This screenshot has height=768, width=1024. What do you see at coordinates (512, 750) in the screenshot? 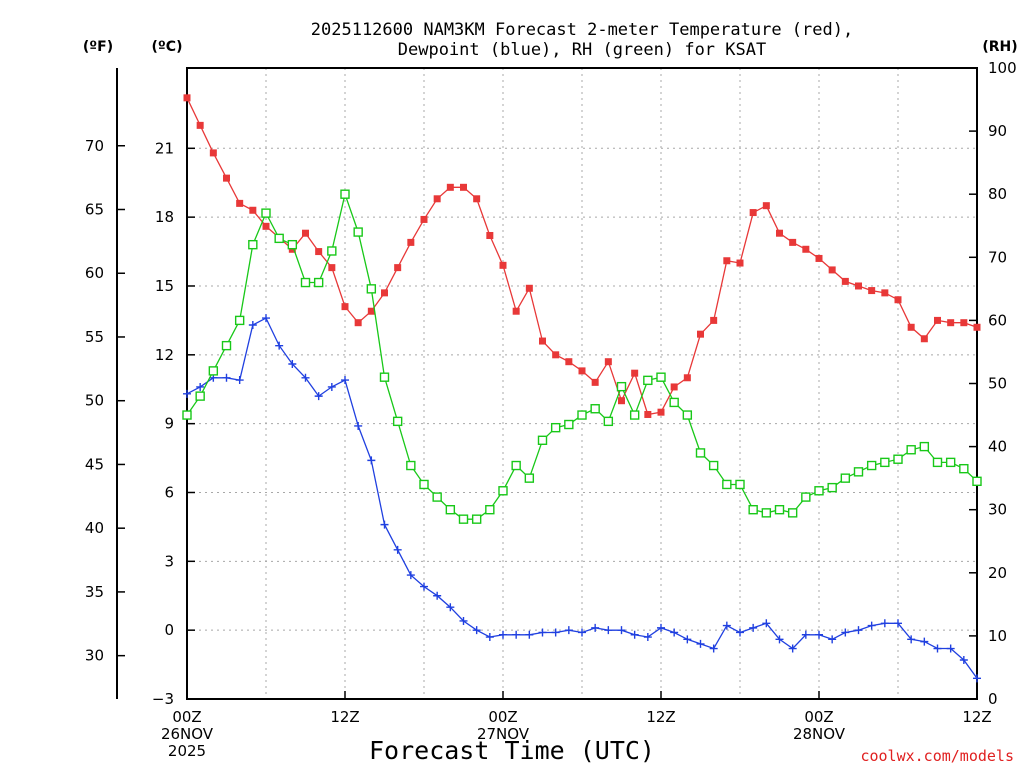
I see `x-axis-label: Forecast Time (UTC)` at bounding box center [512, 750].